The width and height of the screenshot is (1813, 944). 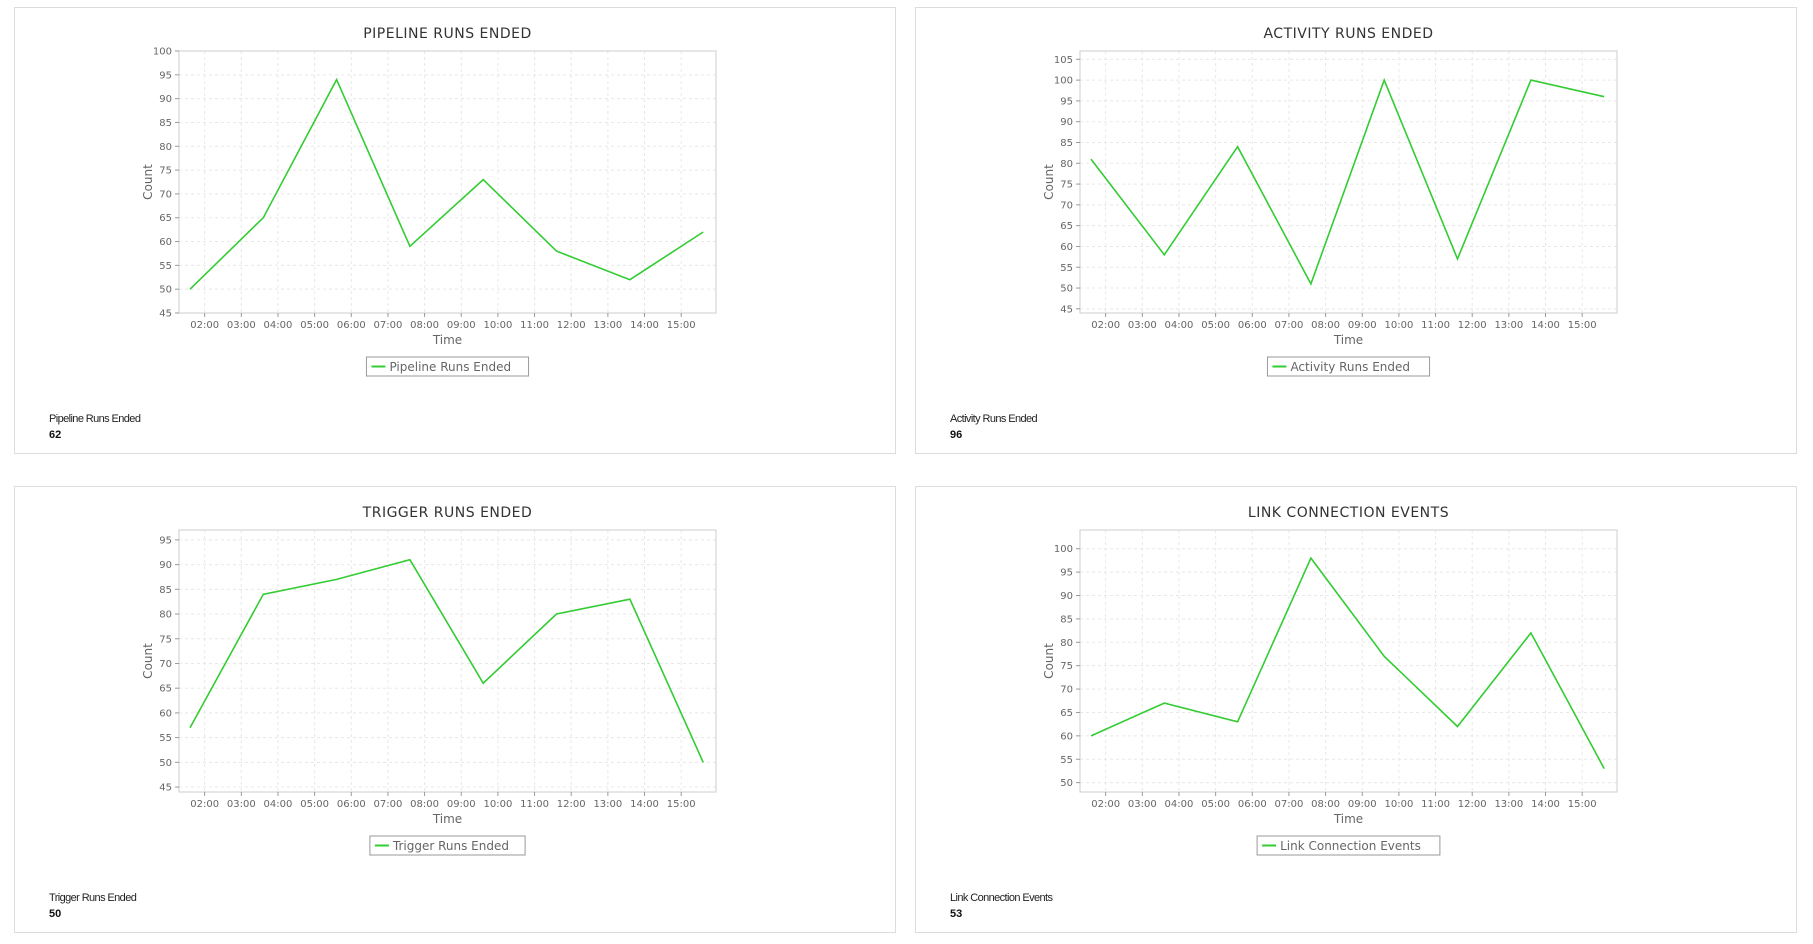 I want to click on chart-title: TRIGGER RUNS ENDED, so click(x=447, y=513).